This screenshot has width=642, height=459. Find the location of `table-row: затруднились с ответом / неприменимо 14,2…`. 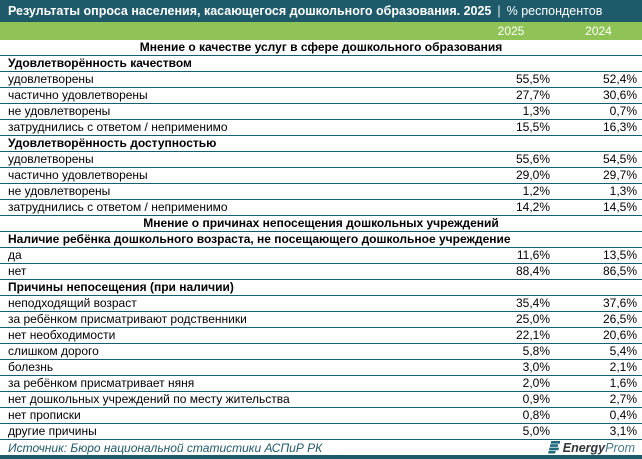

table-row: затруднились с ответом / неприменимо 14,2… is located at coordinates (321, 208).